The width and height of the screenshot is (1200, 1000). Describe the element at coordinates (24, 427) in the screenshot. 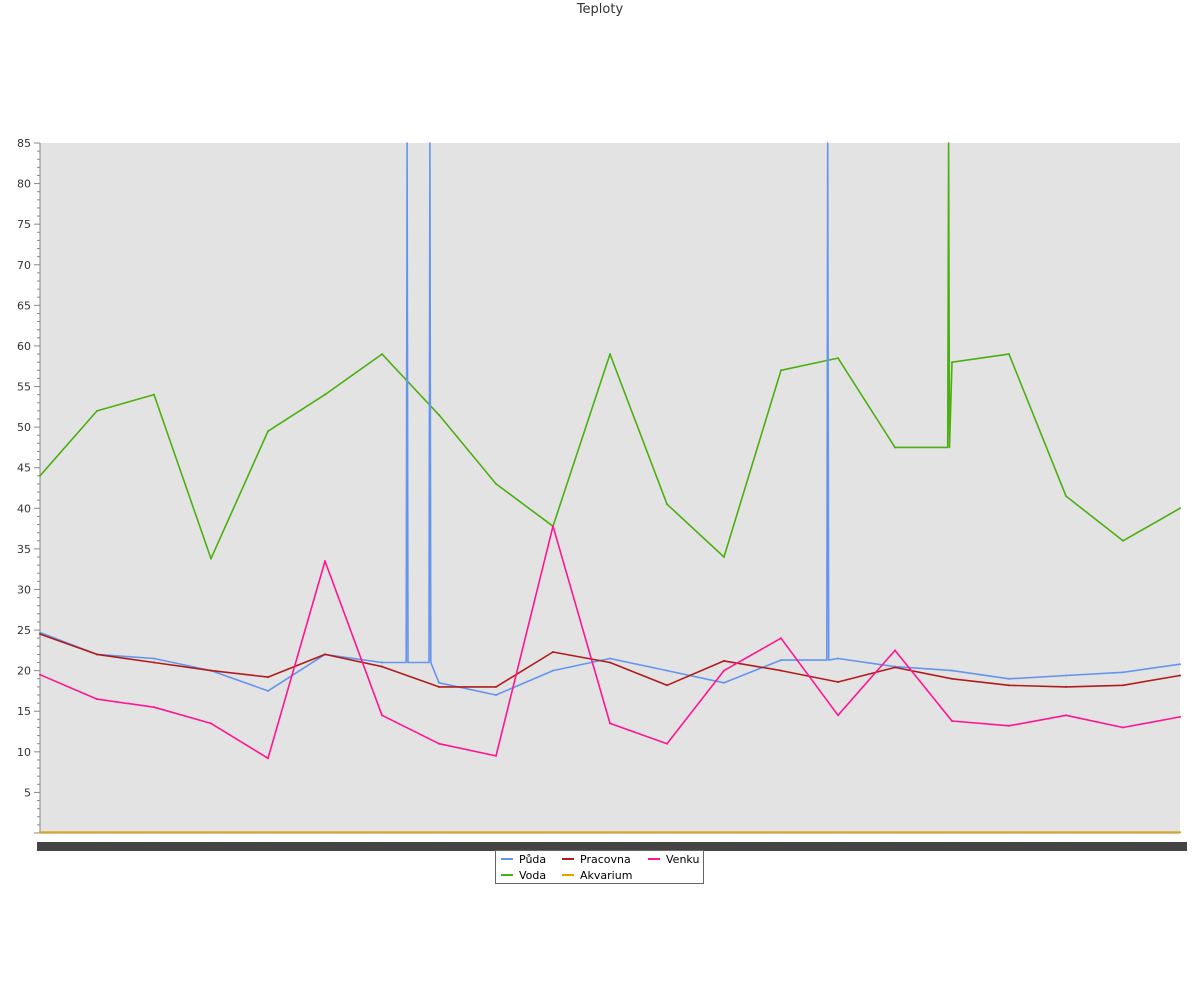

I see `y-tick-label: 50` at that location.